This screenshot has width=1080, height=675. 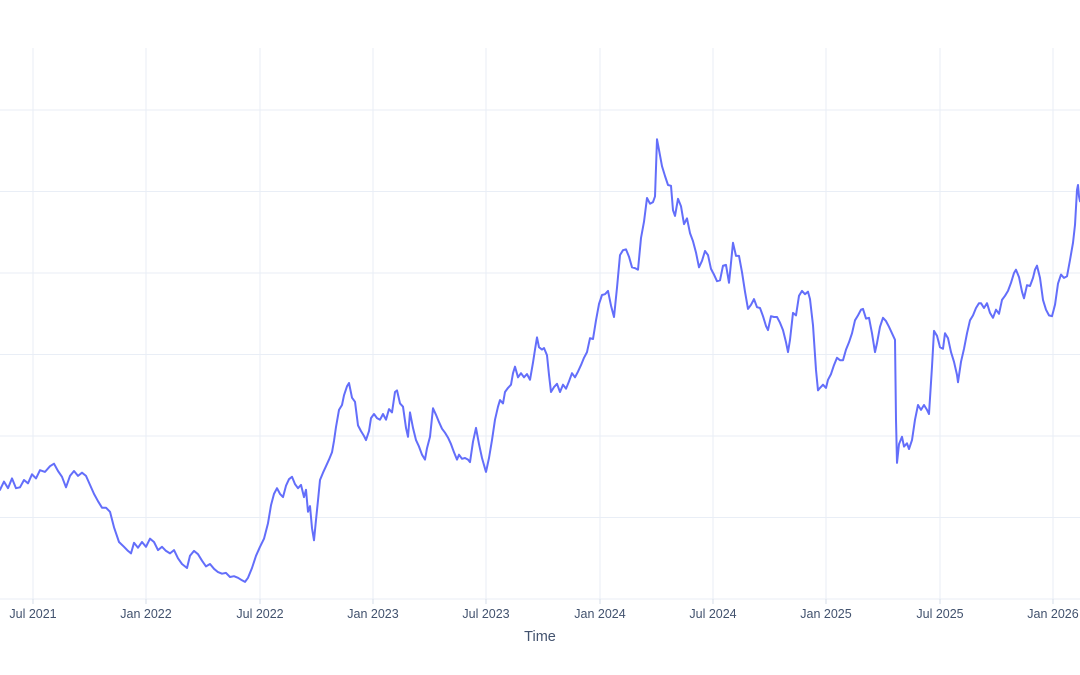 What do you see at coordinates (540, 637) in the screenshot?
I see `x-axis-title: Time` at bounding box center [540, 637].